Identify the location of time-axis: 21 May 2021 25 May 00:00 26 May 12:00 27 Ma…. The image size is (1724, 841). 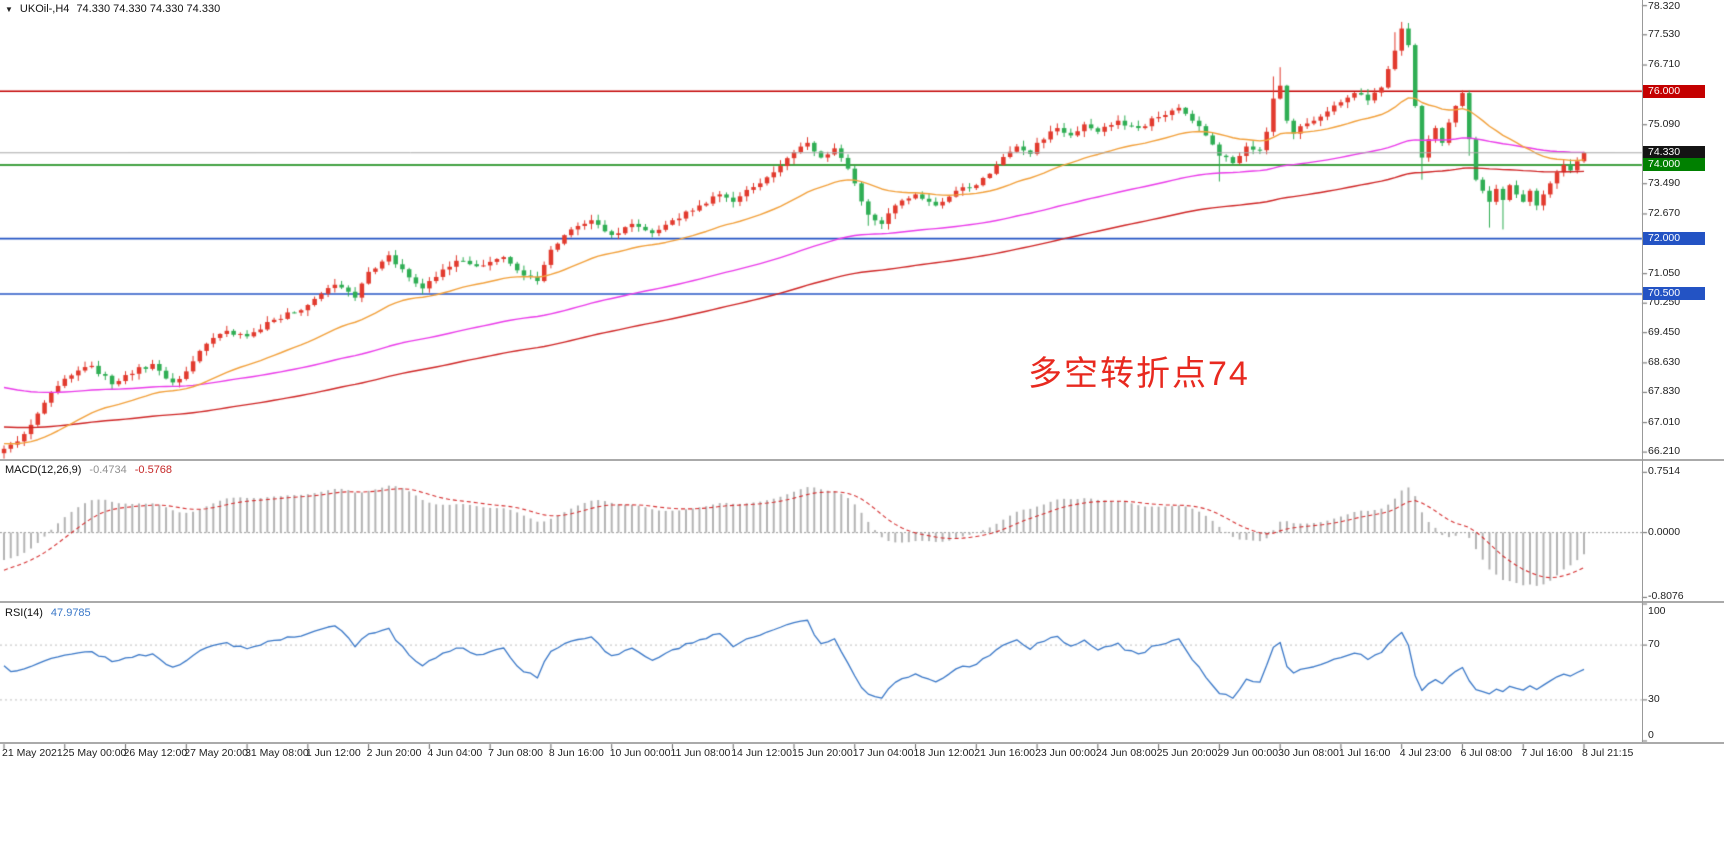
(862, 755).